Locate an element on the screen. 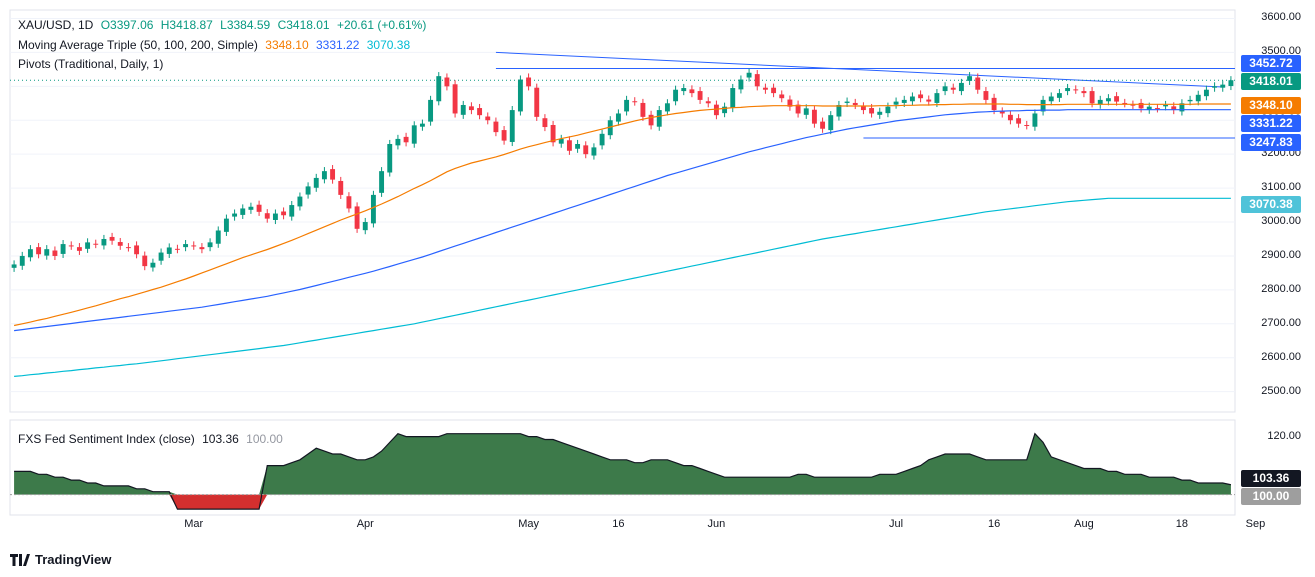 The image size is (1315, 577). ma100-tag: 3331.22 is located at coordinates (1271, 123).